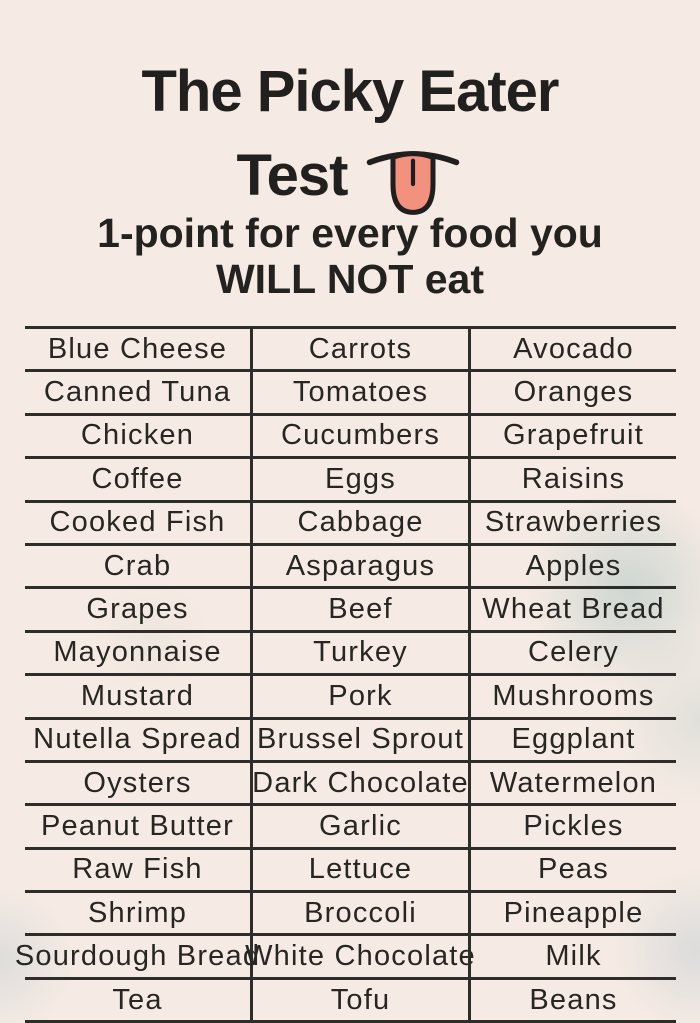  What do you see at coordinates (137, 698) in the screenshot?
I see `food-cell: Mustard` at bounding box center [137, 698].